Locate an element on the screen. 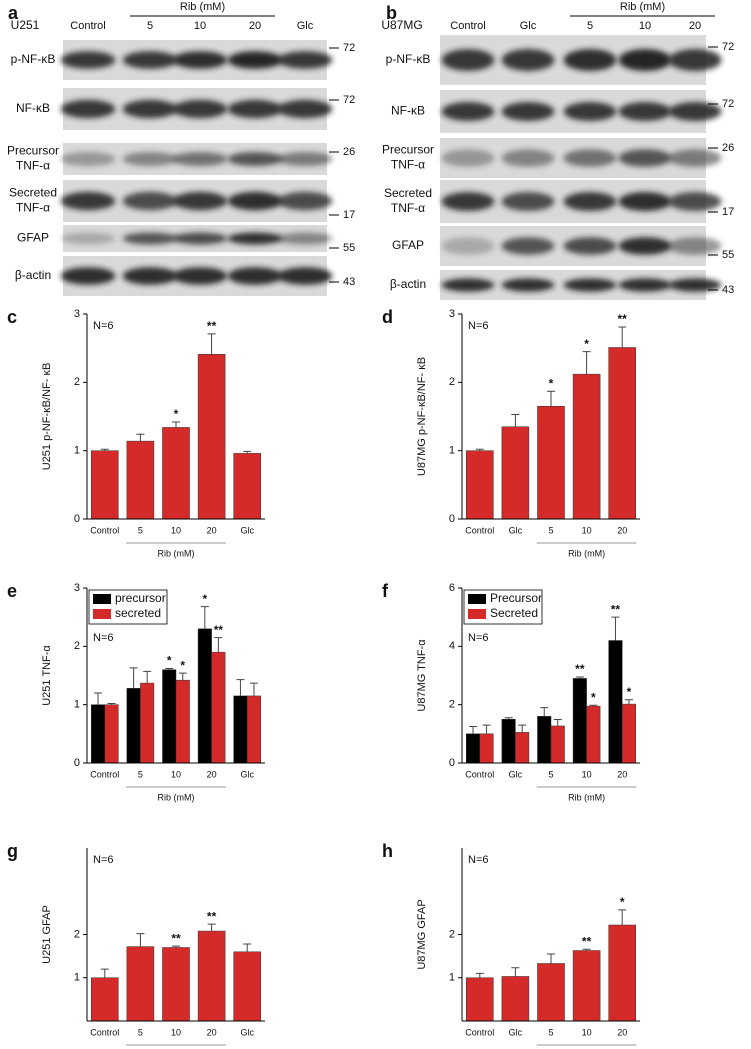 The image size is (751, 1049). marker-label: 17 is located at coordinates (728, 212).